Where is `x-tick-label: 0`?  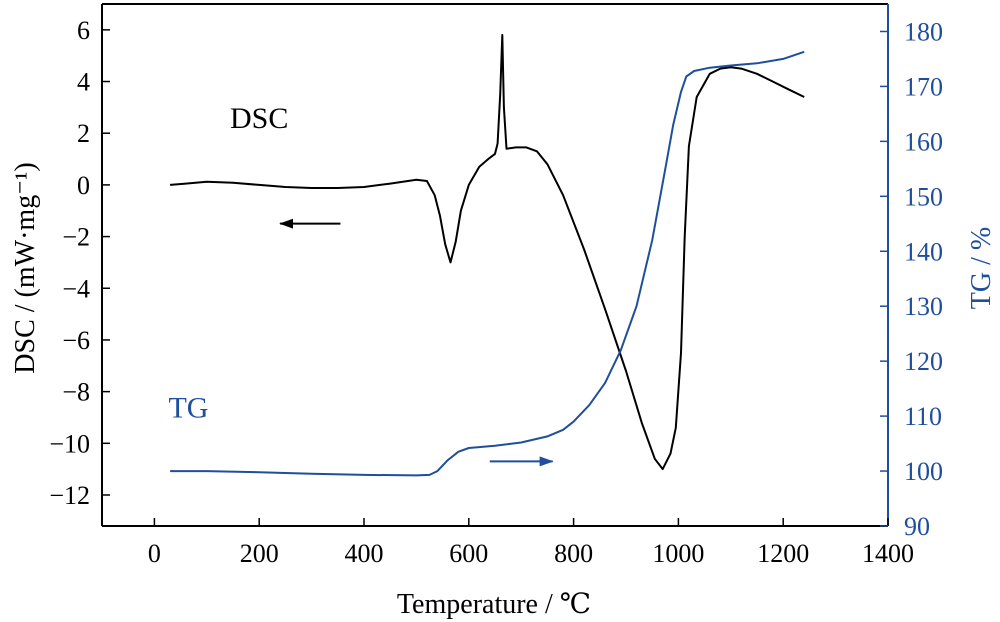
x-tick-label: 0 is located at coordinates (154, 553).